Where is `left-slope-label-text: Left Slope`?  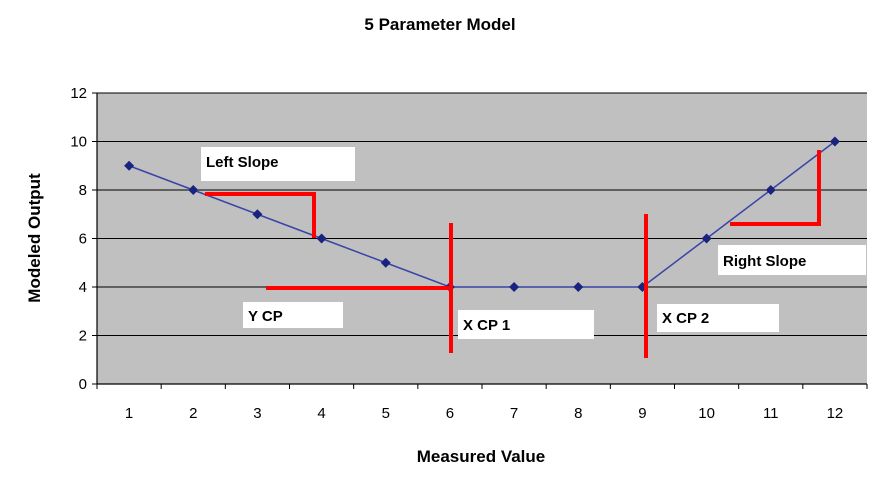 left-slope-label-text: Left Slope is located at coordinates (242, 162).